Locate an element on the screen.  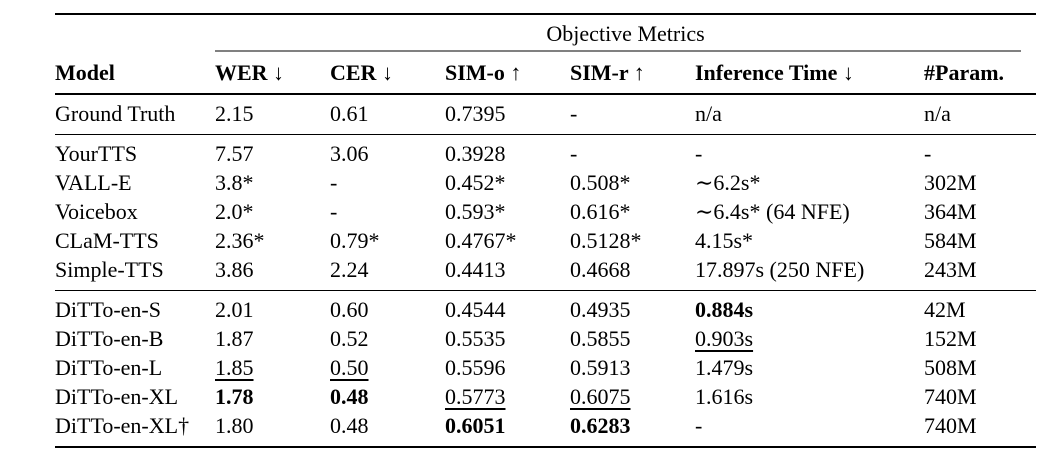
value-cell: 508M is located at coordinates (980, 367).